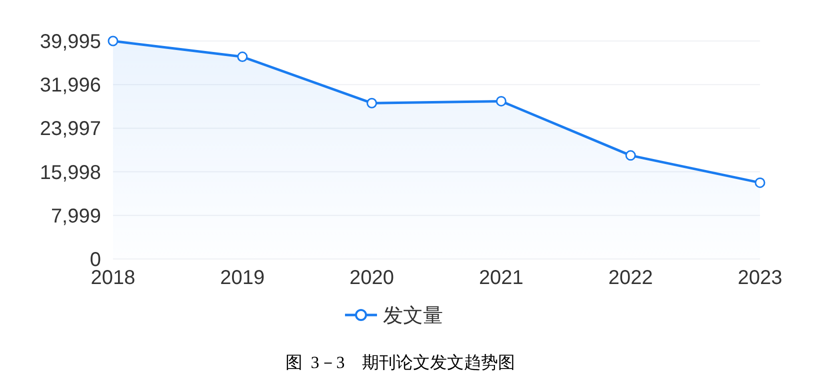  What do you see at coordinates (70, 85) in the screenshot?
I see `y-tick-label: 31,996` at bounding box center [70, 85].